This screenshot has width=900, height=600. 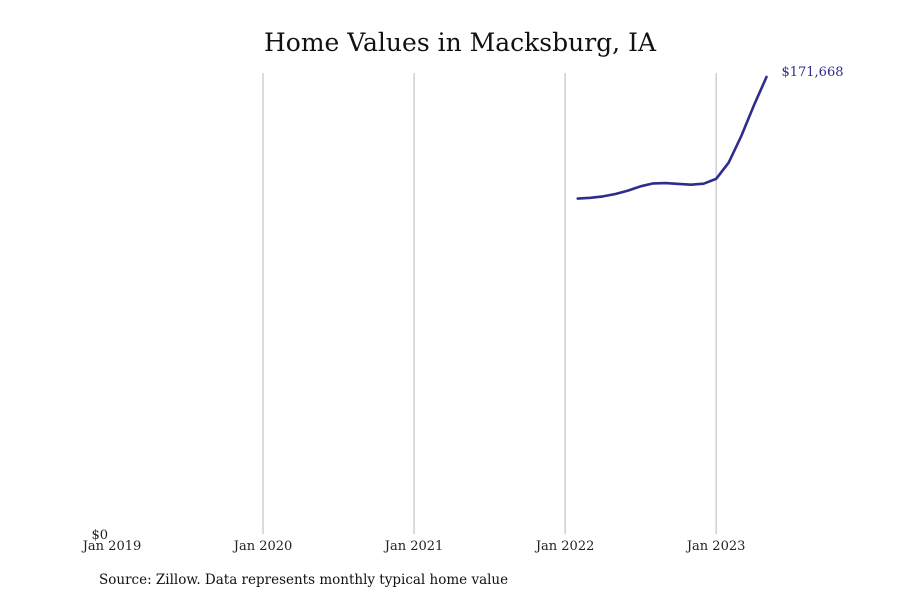 I want to click on y-tick-label: $0, so click(x=99, y=535).